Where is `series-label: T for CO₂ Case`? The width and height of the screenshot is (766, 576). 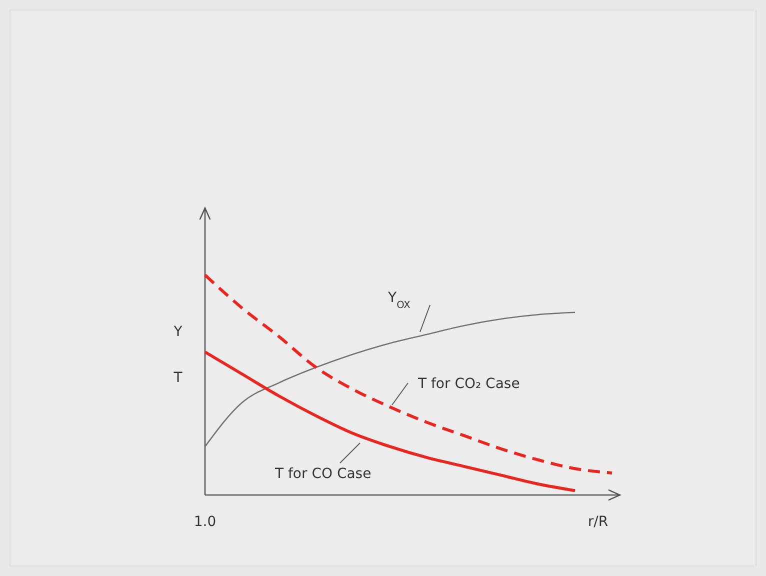 series-label: T for CO₂ Case is located at coordinates (468, 384).